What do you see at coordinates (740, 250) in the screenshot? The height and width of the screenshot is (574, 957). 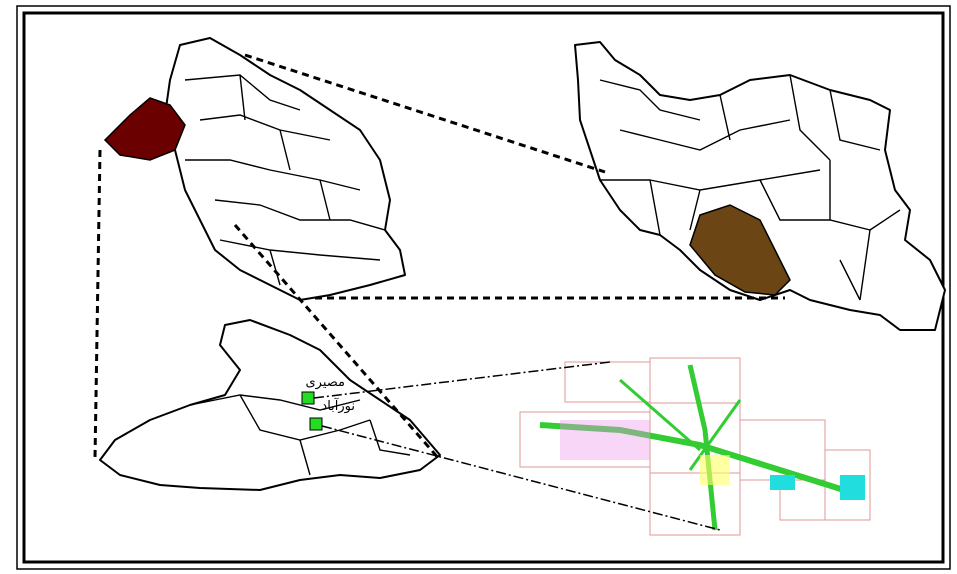 I see `fars-province` at bounding box center [740, 250].